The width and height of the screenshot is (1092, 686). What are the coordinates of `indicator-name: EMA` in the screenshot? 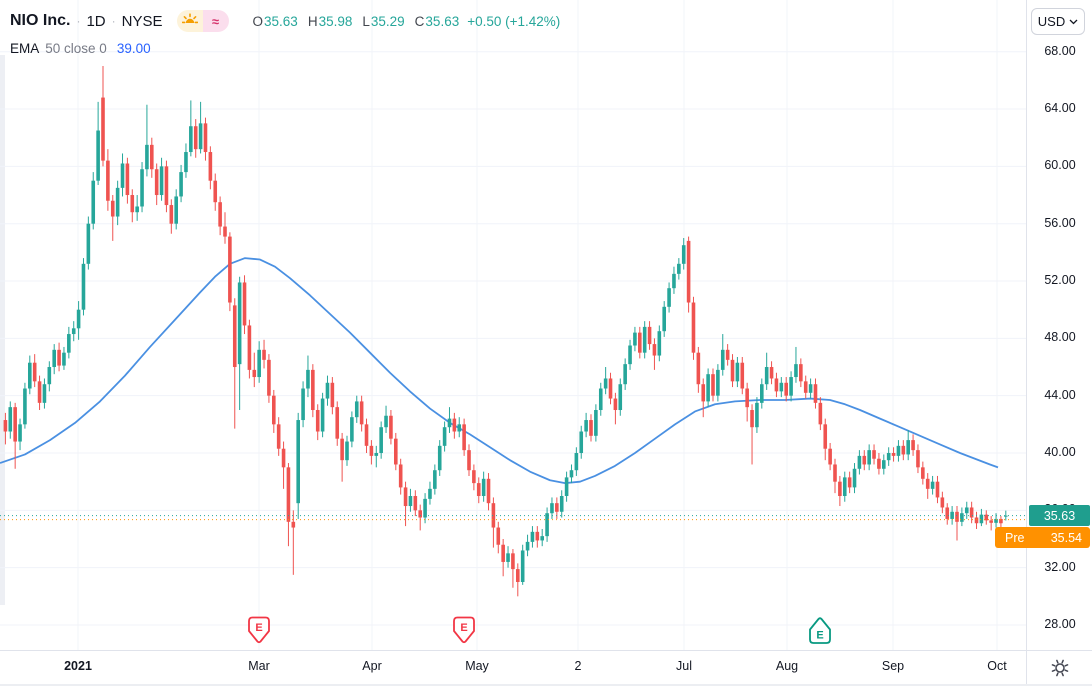 It's located at (25, 48).